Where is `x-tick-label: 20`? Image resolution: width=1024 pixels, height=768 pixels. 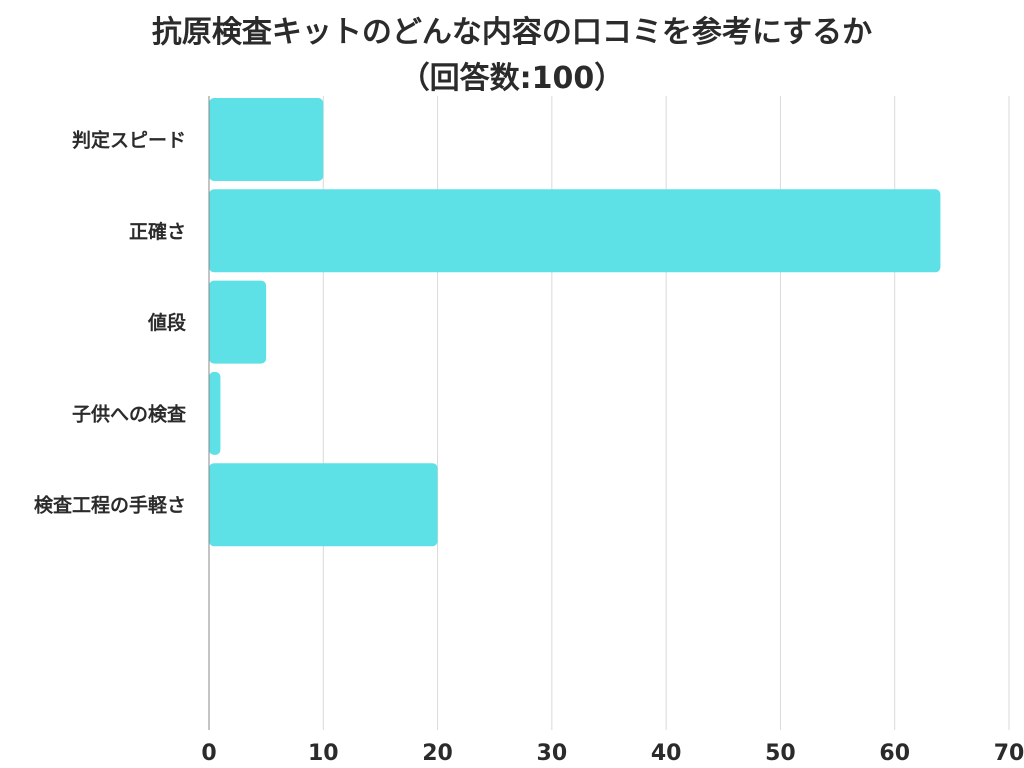
x-tick-label: 20 is located at coordinates (437, 753).